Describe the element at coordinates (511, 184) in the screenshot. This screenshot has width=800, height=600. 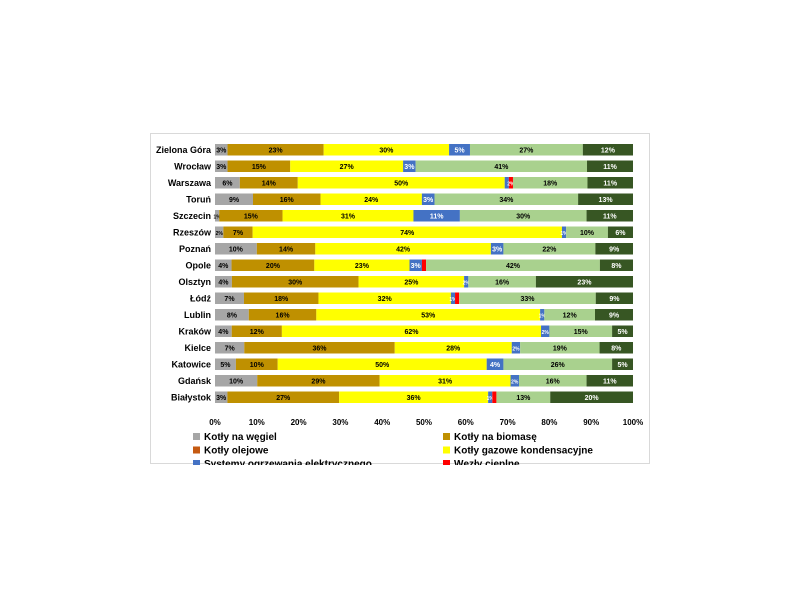
I see `data-label-warszawa-wezly-cieplne: 2%` at that location.